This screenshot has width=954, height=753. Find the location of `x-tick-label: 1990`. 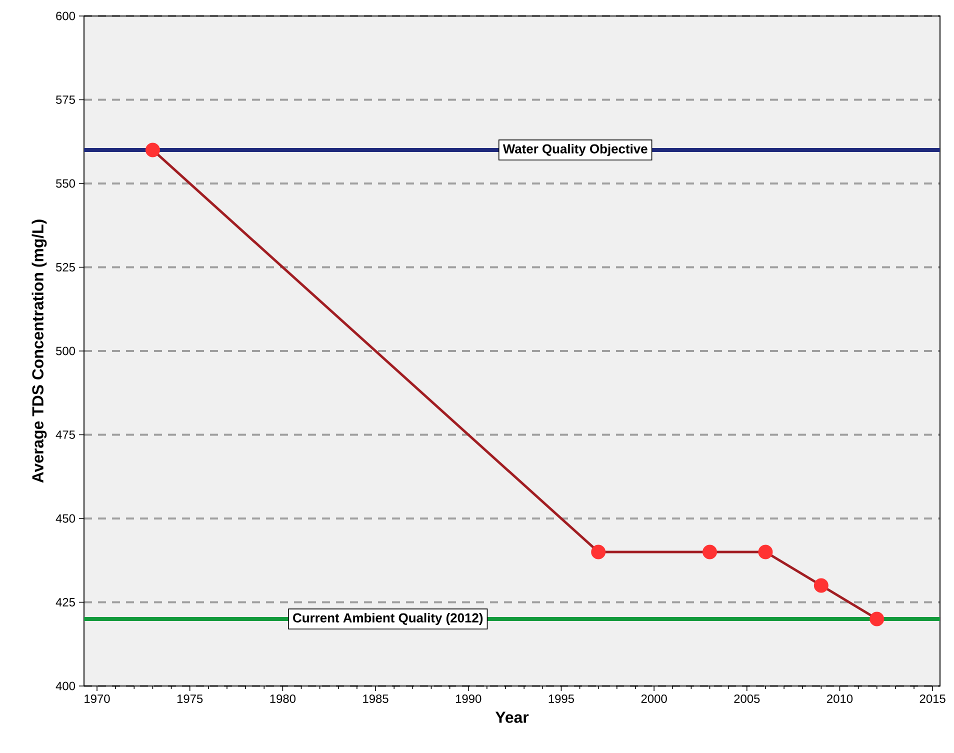

x-tick-label: 1990 is located at coordinates (469, 698).